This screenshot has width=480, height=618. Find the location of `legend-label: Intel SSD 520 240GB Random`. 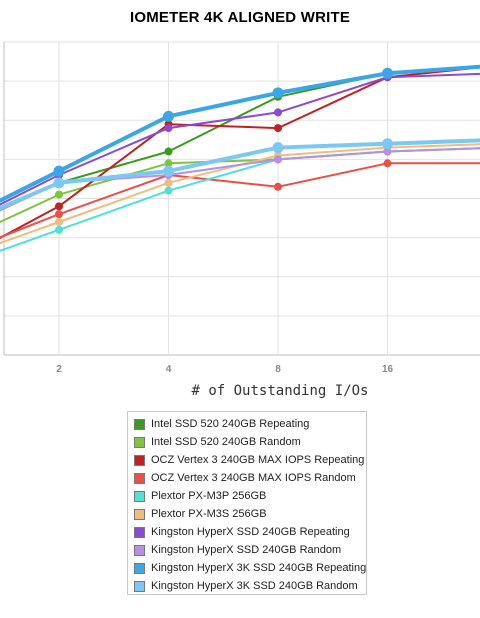

legend-label: Intel SSD 520 240GB Random is located at coordinates (226, 442).